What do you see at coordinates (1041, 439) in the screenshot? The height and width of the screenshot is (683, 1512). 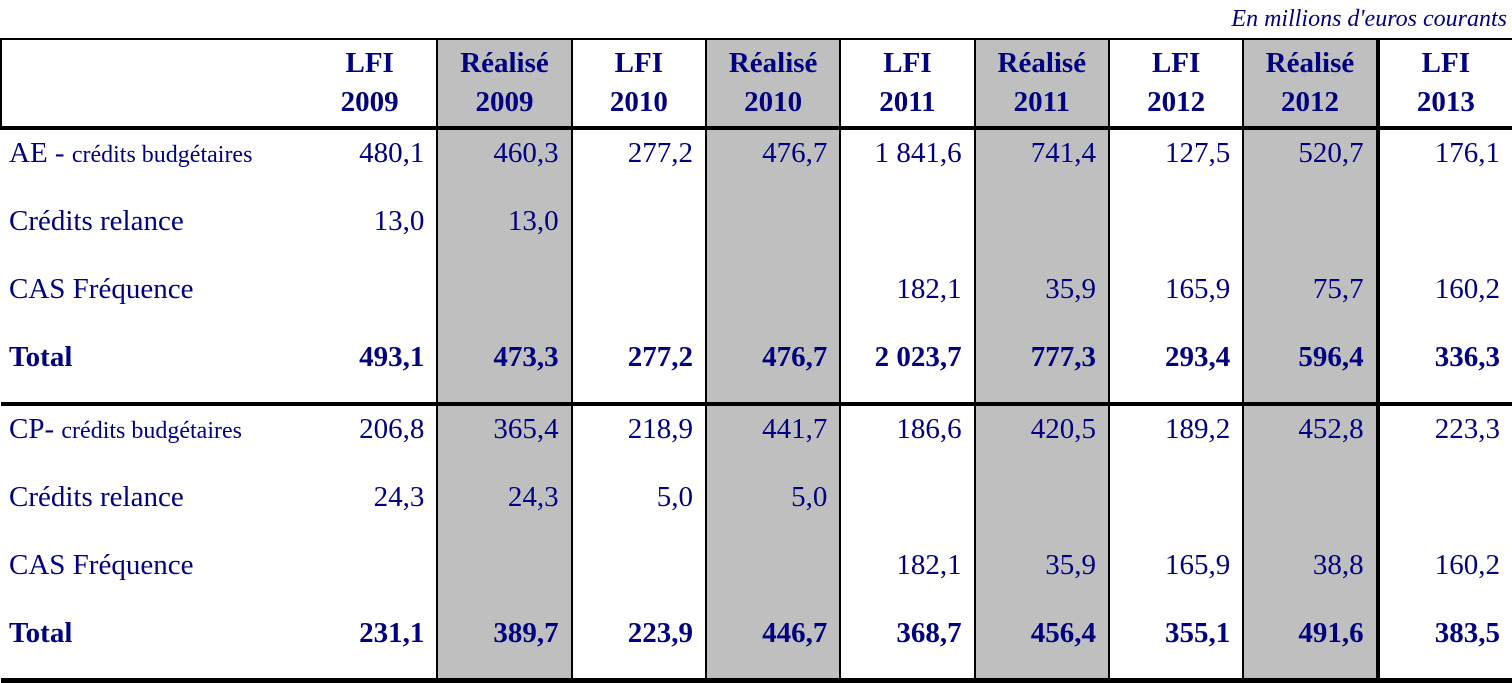 I see `cell-realise-2011: 420,5` at bounding box center [1041, 439].